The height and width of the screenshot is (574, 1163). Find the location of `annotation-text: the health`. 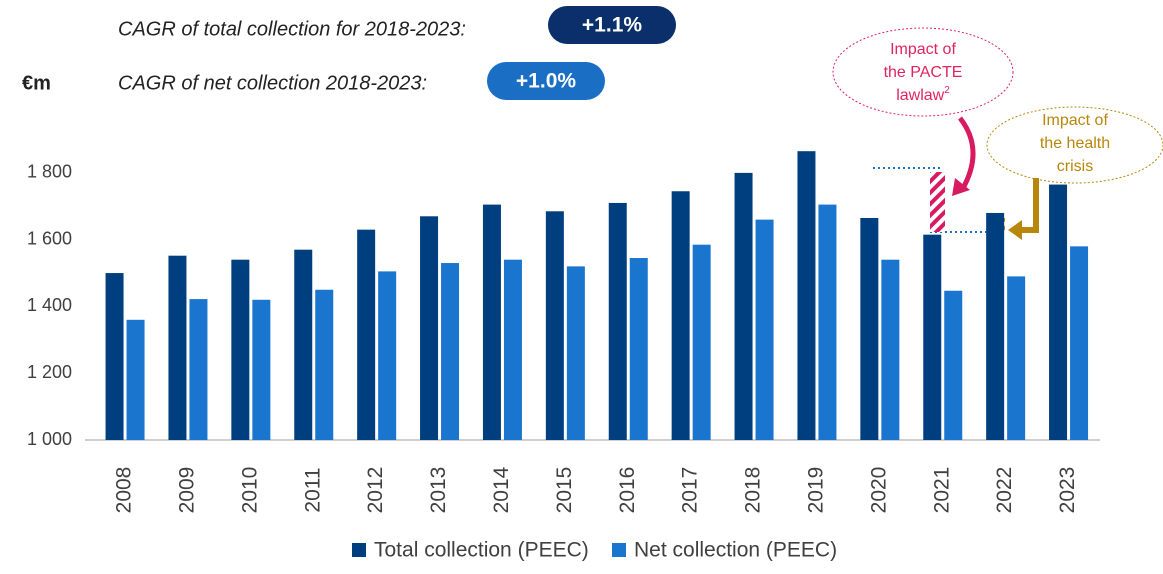

annotation-text: the health is located at coordinates (1075, 143).